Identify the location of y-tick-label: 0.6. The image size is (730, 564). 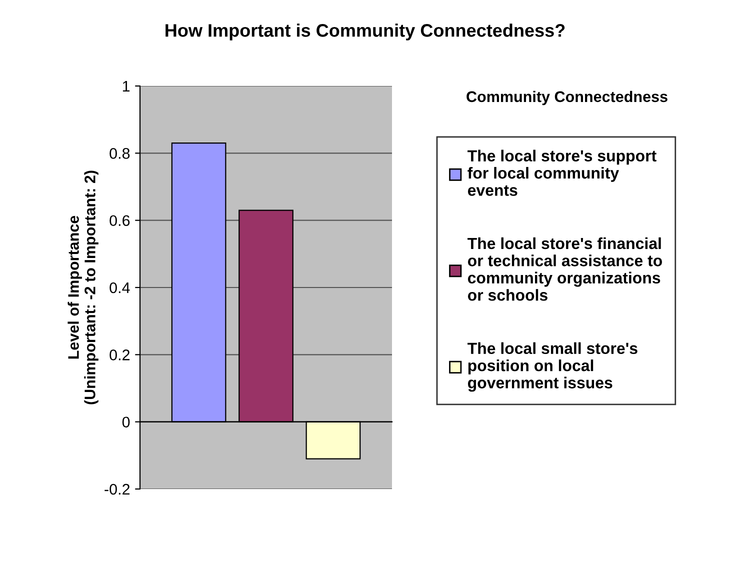
(120, 220).